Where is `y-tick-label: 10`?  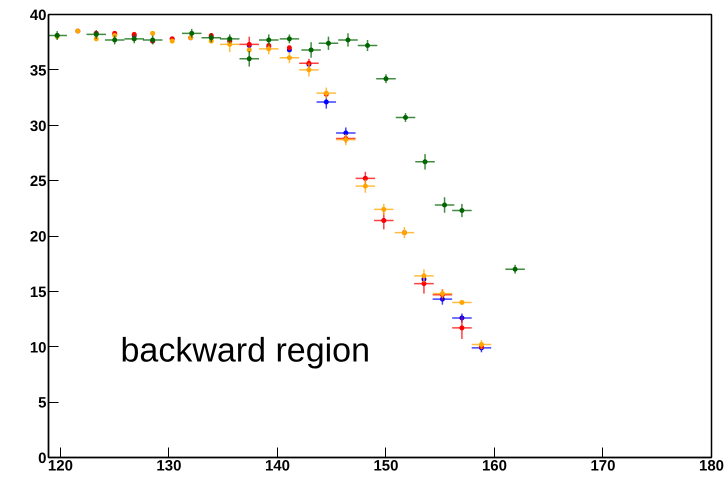 y-tick-label: 10 is located at coordinates (38, 347).